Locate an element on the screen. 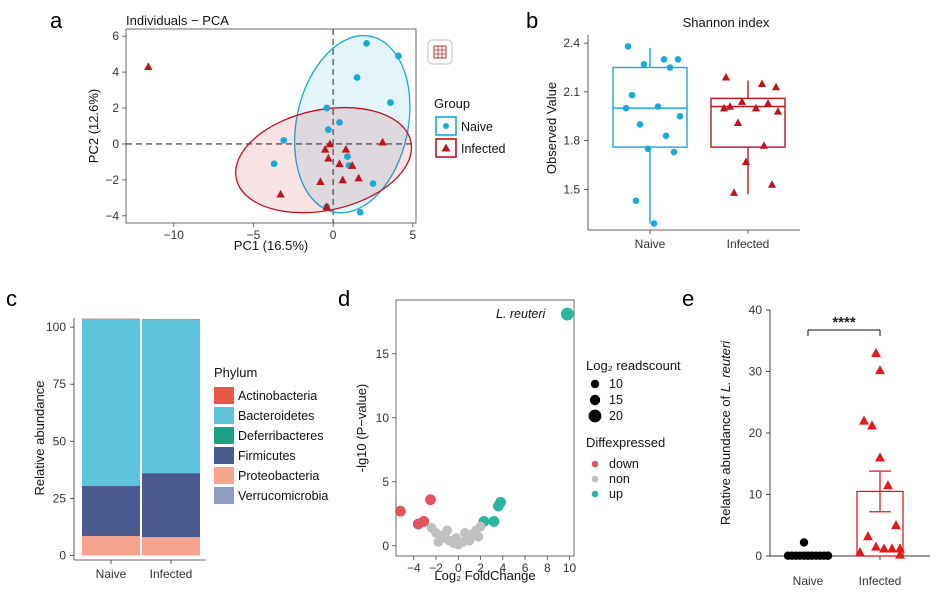  volcano-xtick: 8 is located at coordinates (547, 568).